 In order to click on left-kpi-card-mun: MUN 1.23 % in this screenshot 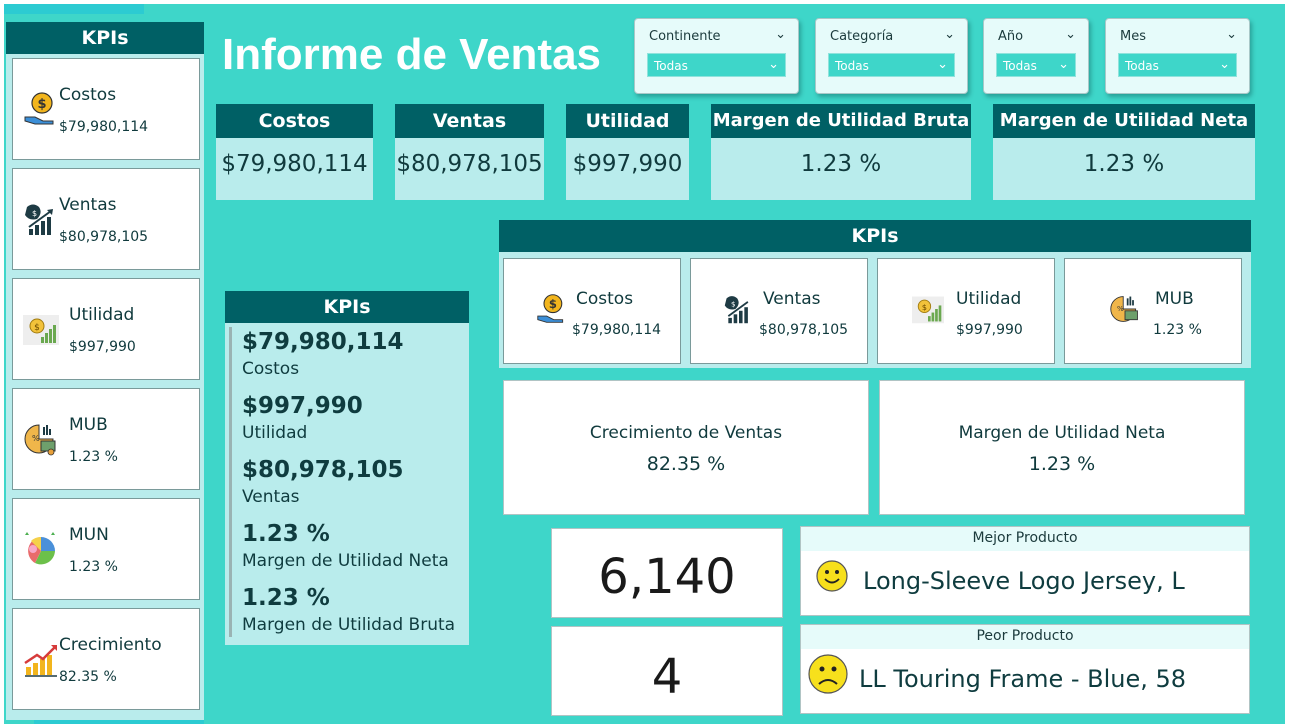, I will do `click(106, 549)`.